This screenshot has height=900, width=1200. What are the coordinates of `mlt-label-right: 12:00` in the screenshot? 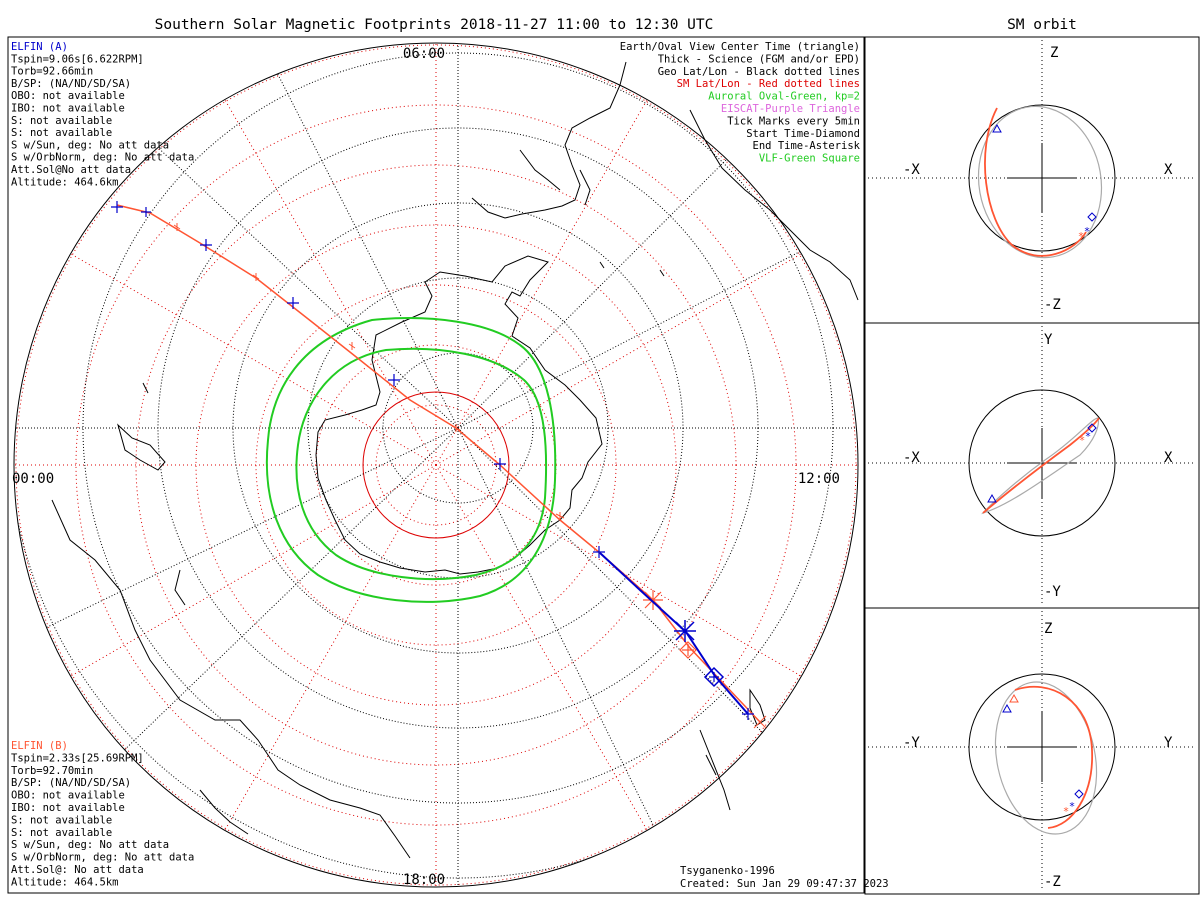 It's located at (819, 479).